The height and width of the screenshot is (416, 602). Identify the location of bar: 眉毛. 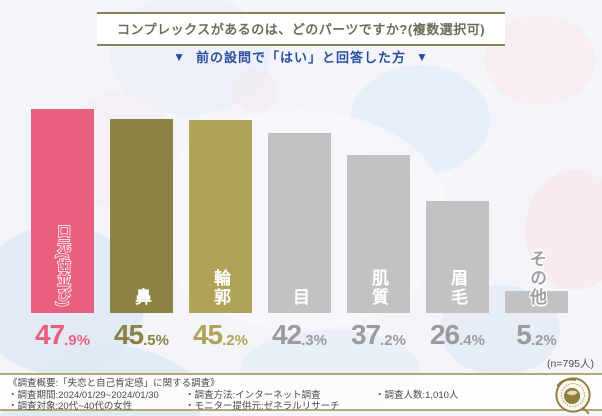
(457, 256).